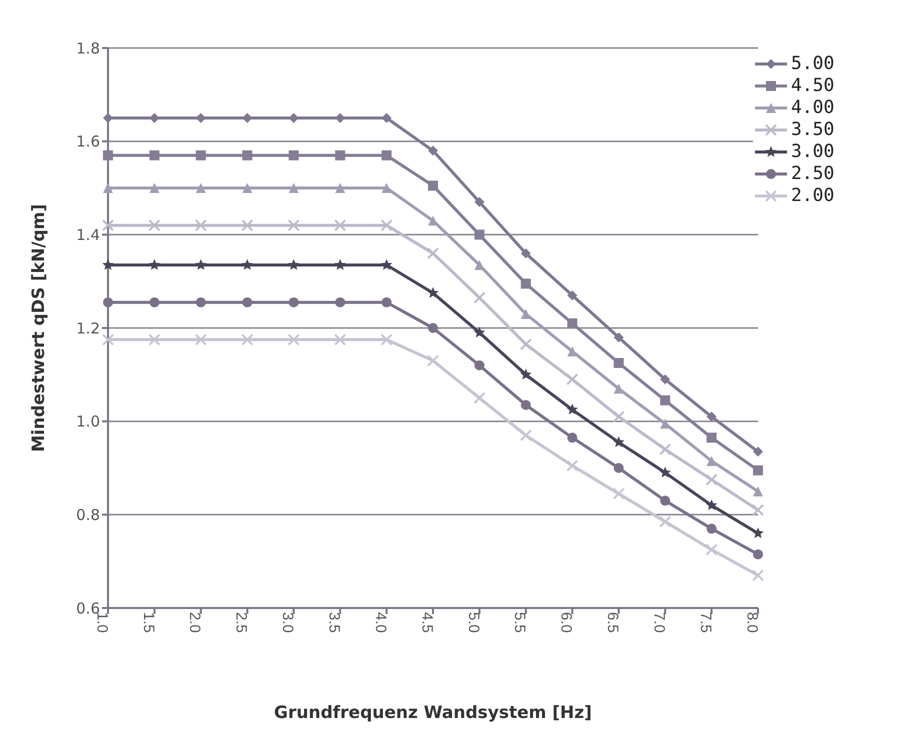  What do you see at coordinates (473, 622) in the screenshot?
I see `x-tick-label: 5.0` at bounding box center [473, 622].